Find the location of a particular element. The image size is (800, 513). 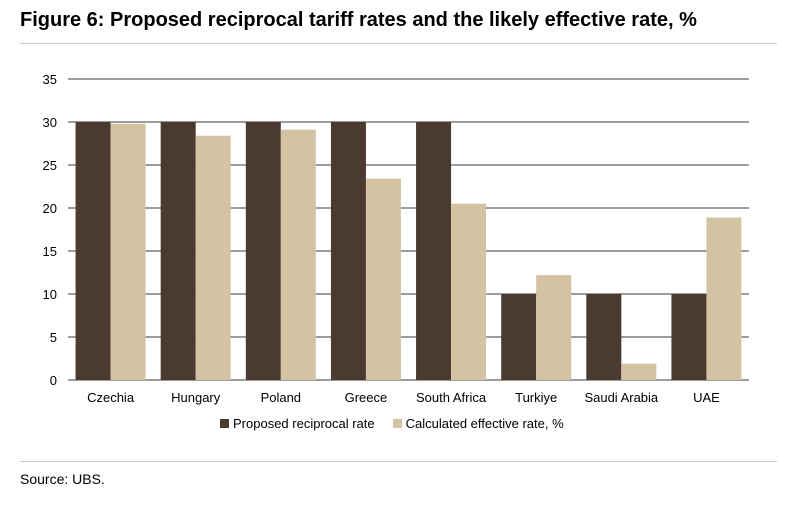

bar-effective-poland is located at coordinates (298, 254).